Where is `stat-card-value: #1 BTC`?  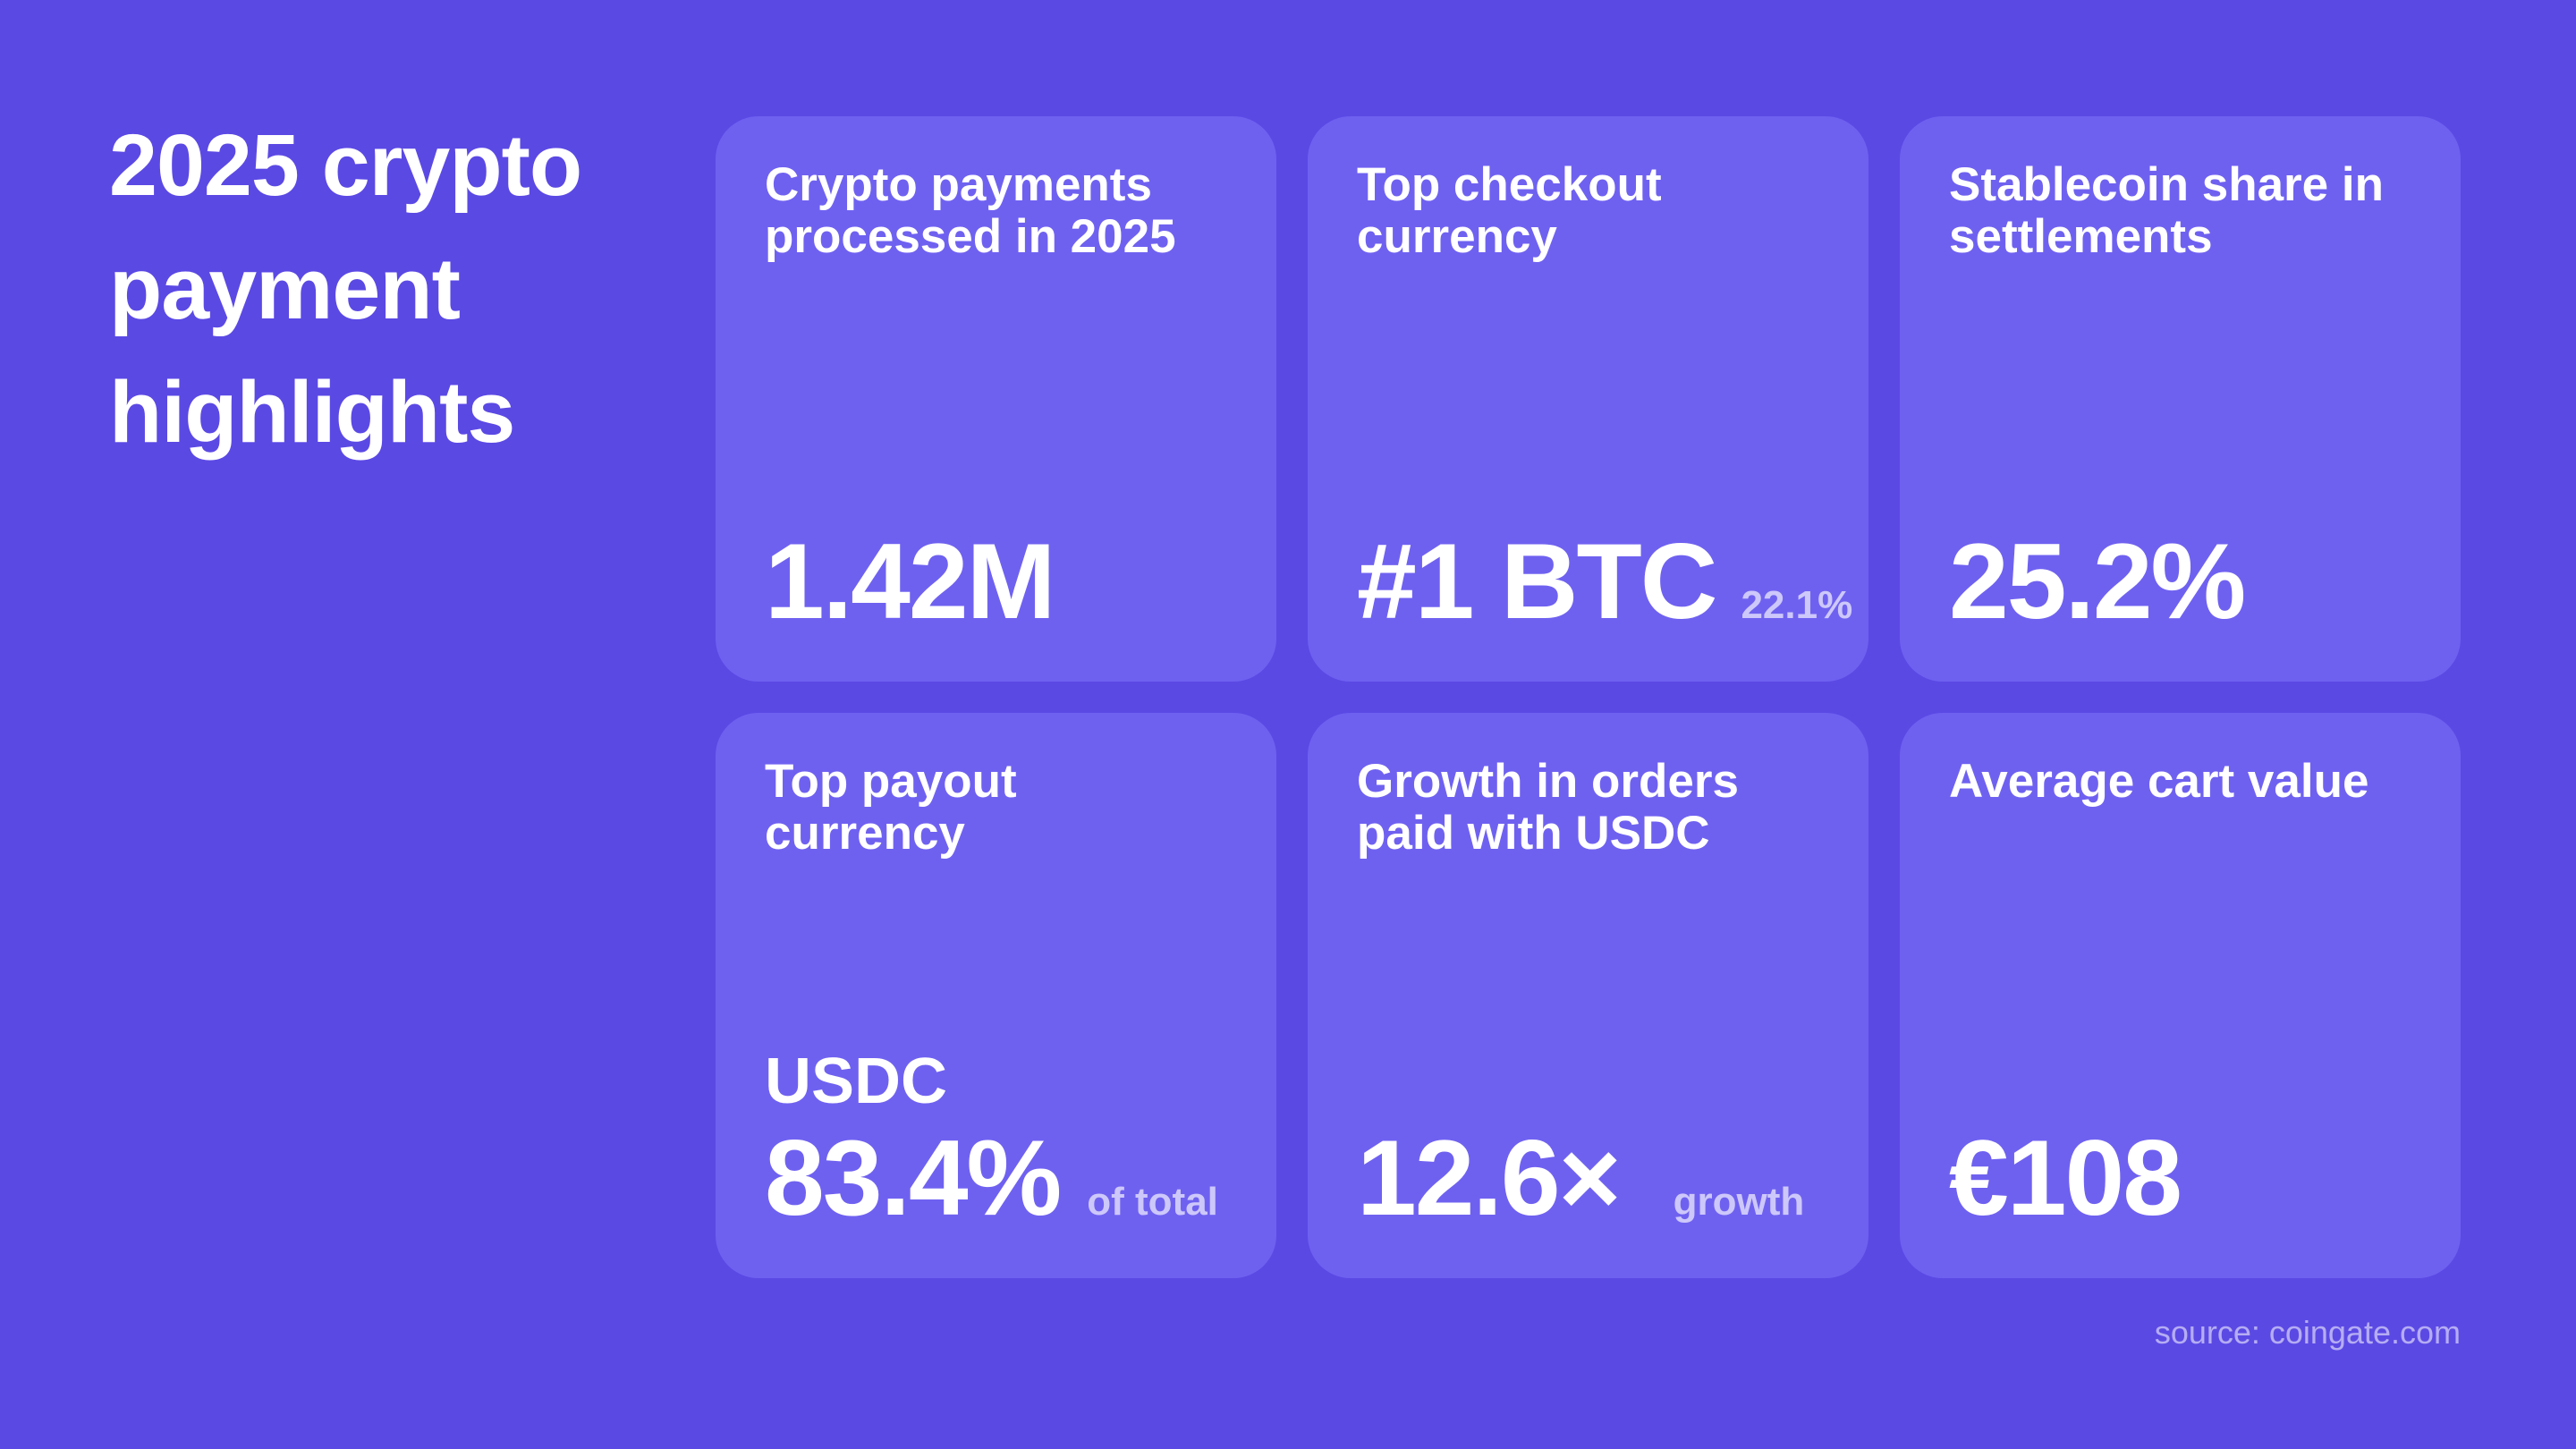 stat-card-value: #1 BTC is located at coordinates (1537, 581).